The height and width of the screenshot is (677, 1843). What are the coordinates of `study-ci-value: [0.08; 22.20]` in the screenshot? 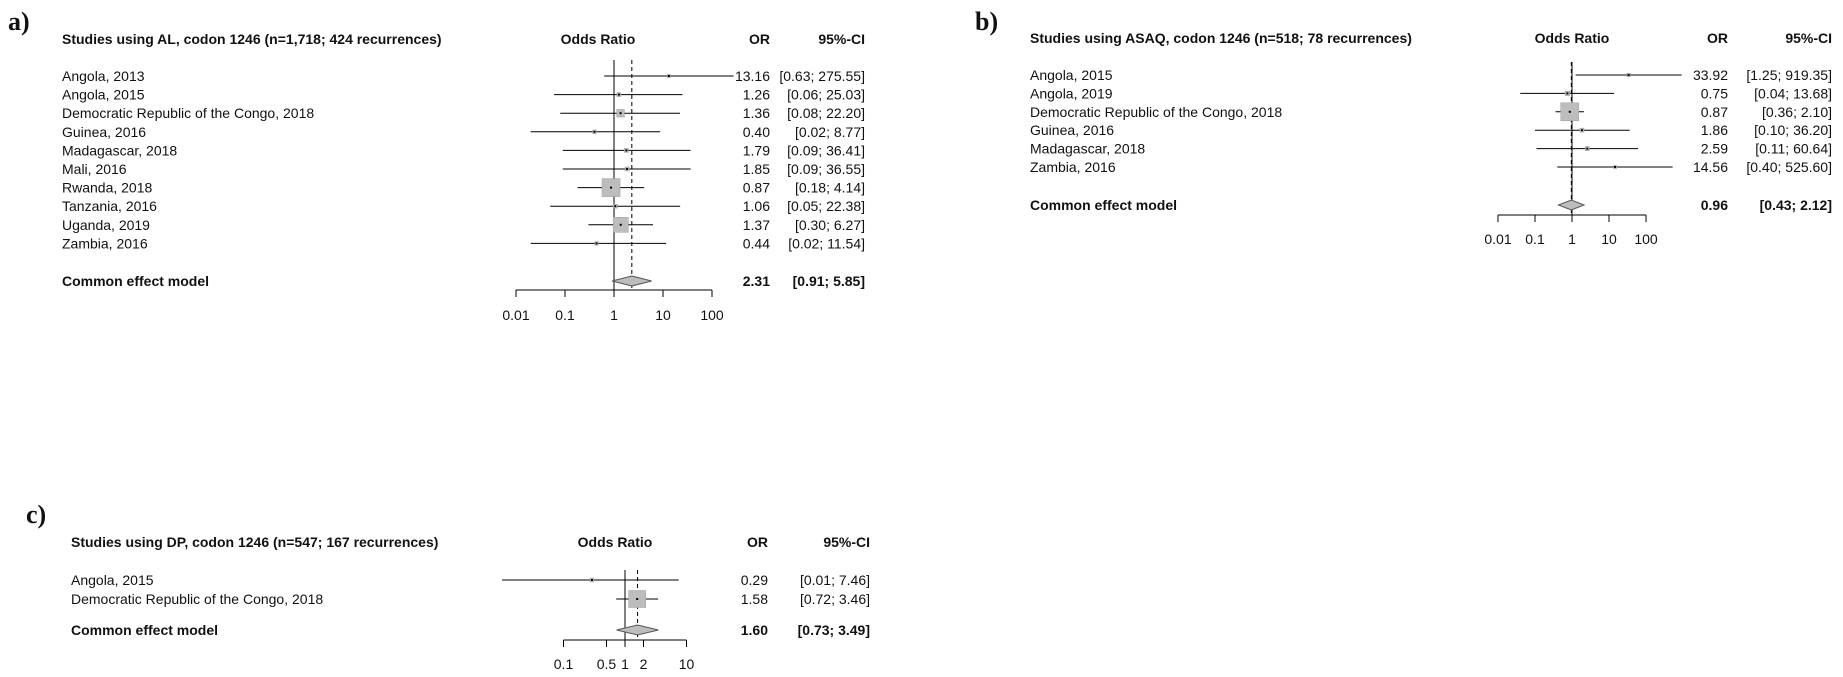 It's located at (826, 113).